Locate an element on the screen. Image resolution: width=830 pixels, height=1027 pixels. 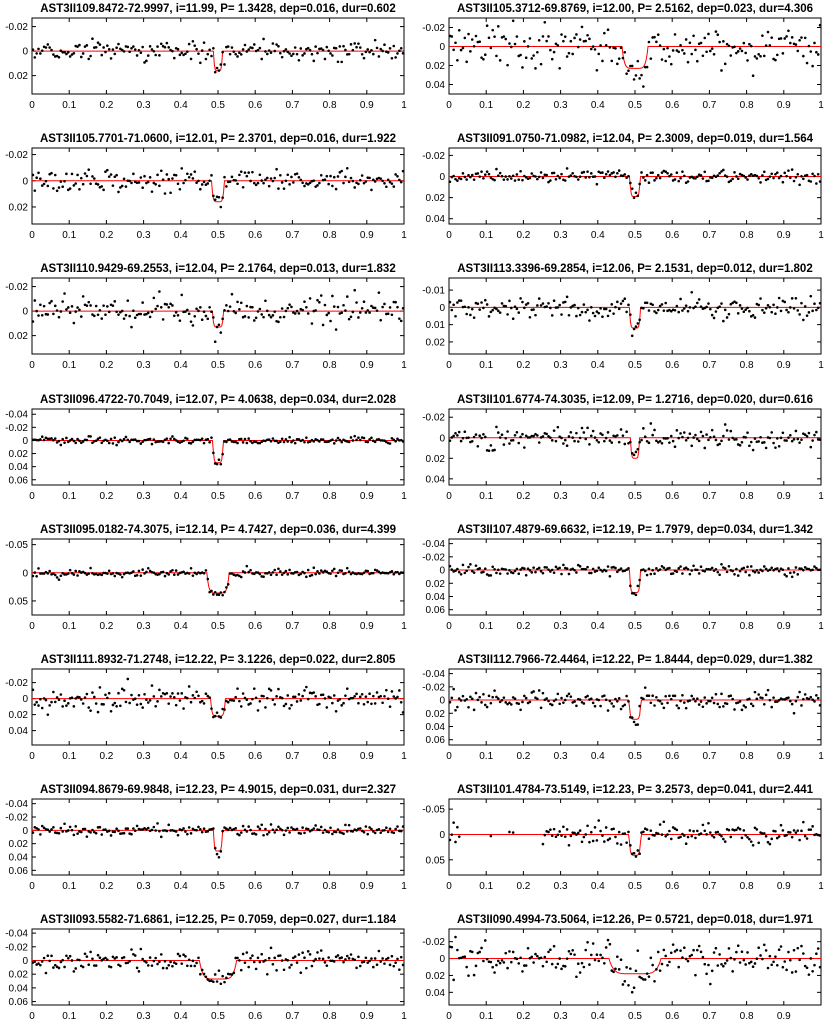
x-tick-label: 0.4 is located at coordinates (181, 756).